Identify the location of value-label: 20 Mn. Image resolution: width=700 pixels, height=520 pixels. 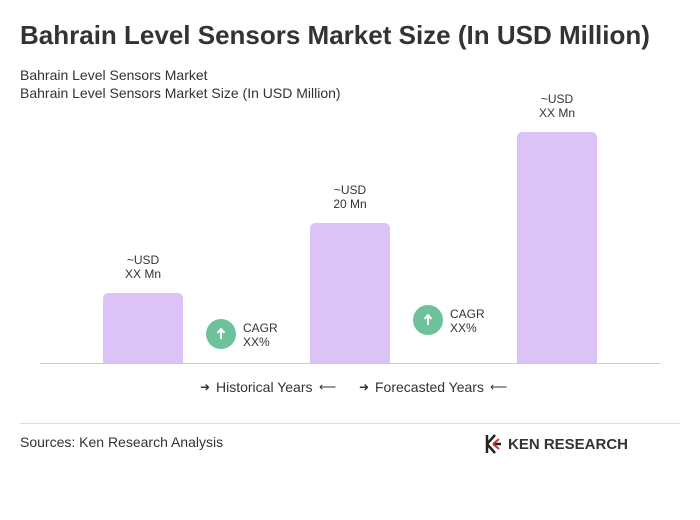
(349, 204).